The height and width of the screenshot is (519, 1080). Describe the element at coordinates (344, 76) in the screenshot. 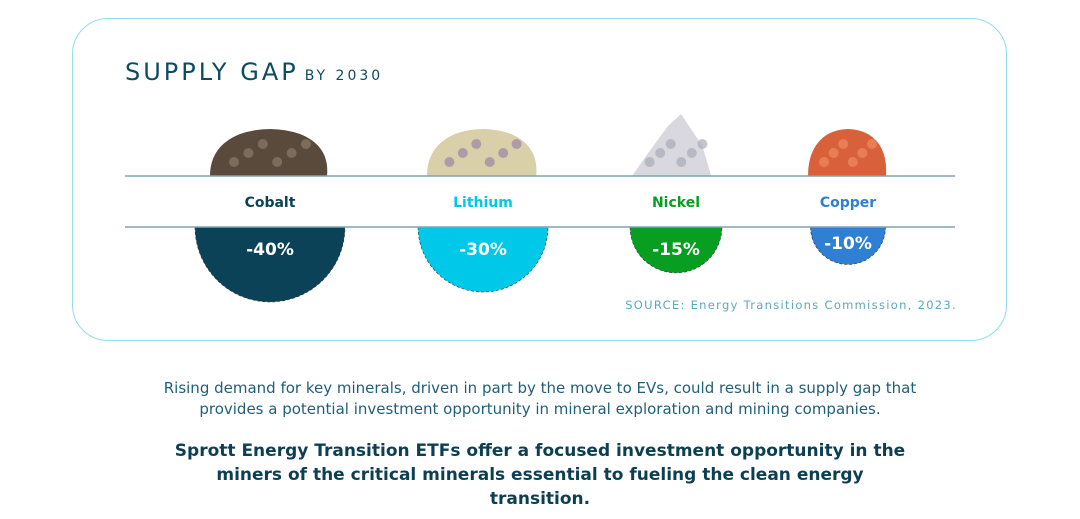

I see `title-sub: BY 2030` at that location.